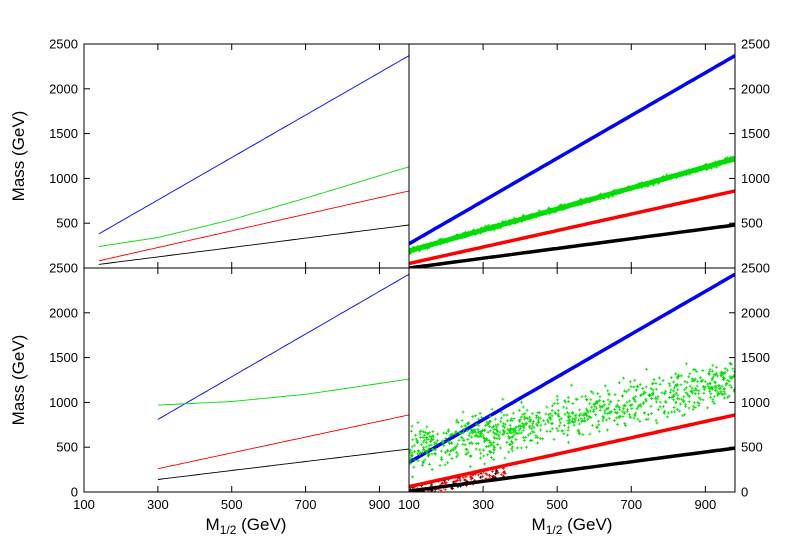  Describe the element at coordinates (63, 268) in the screenshot. I see `y-tick-label-left: 2500` at that location.